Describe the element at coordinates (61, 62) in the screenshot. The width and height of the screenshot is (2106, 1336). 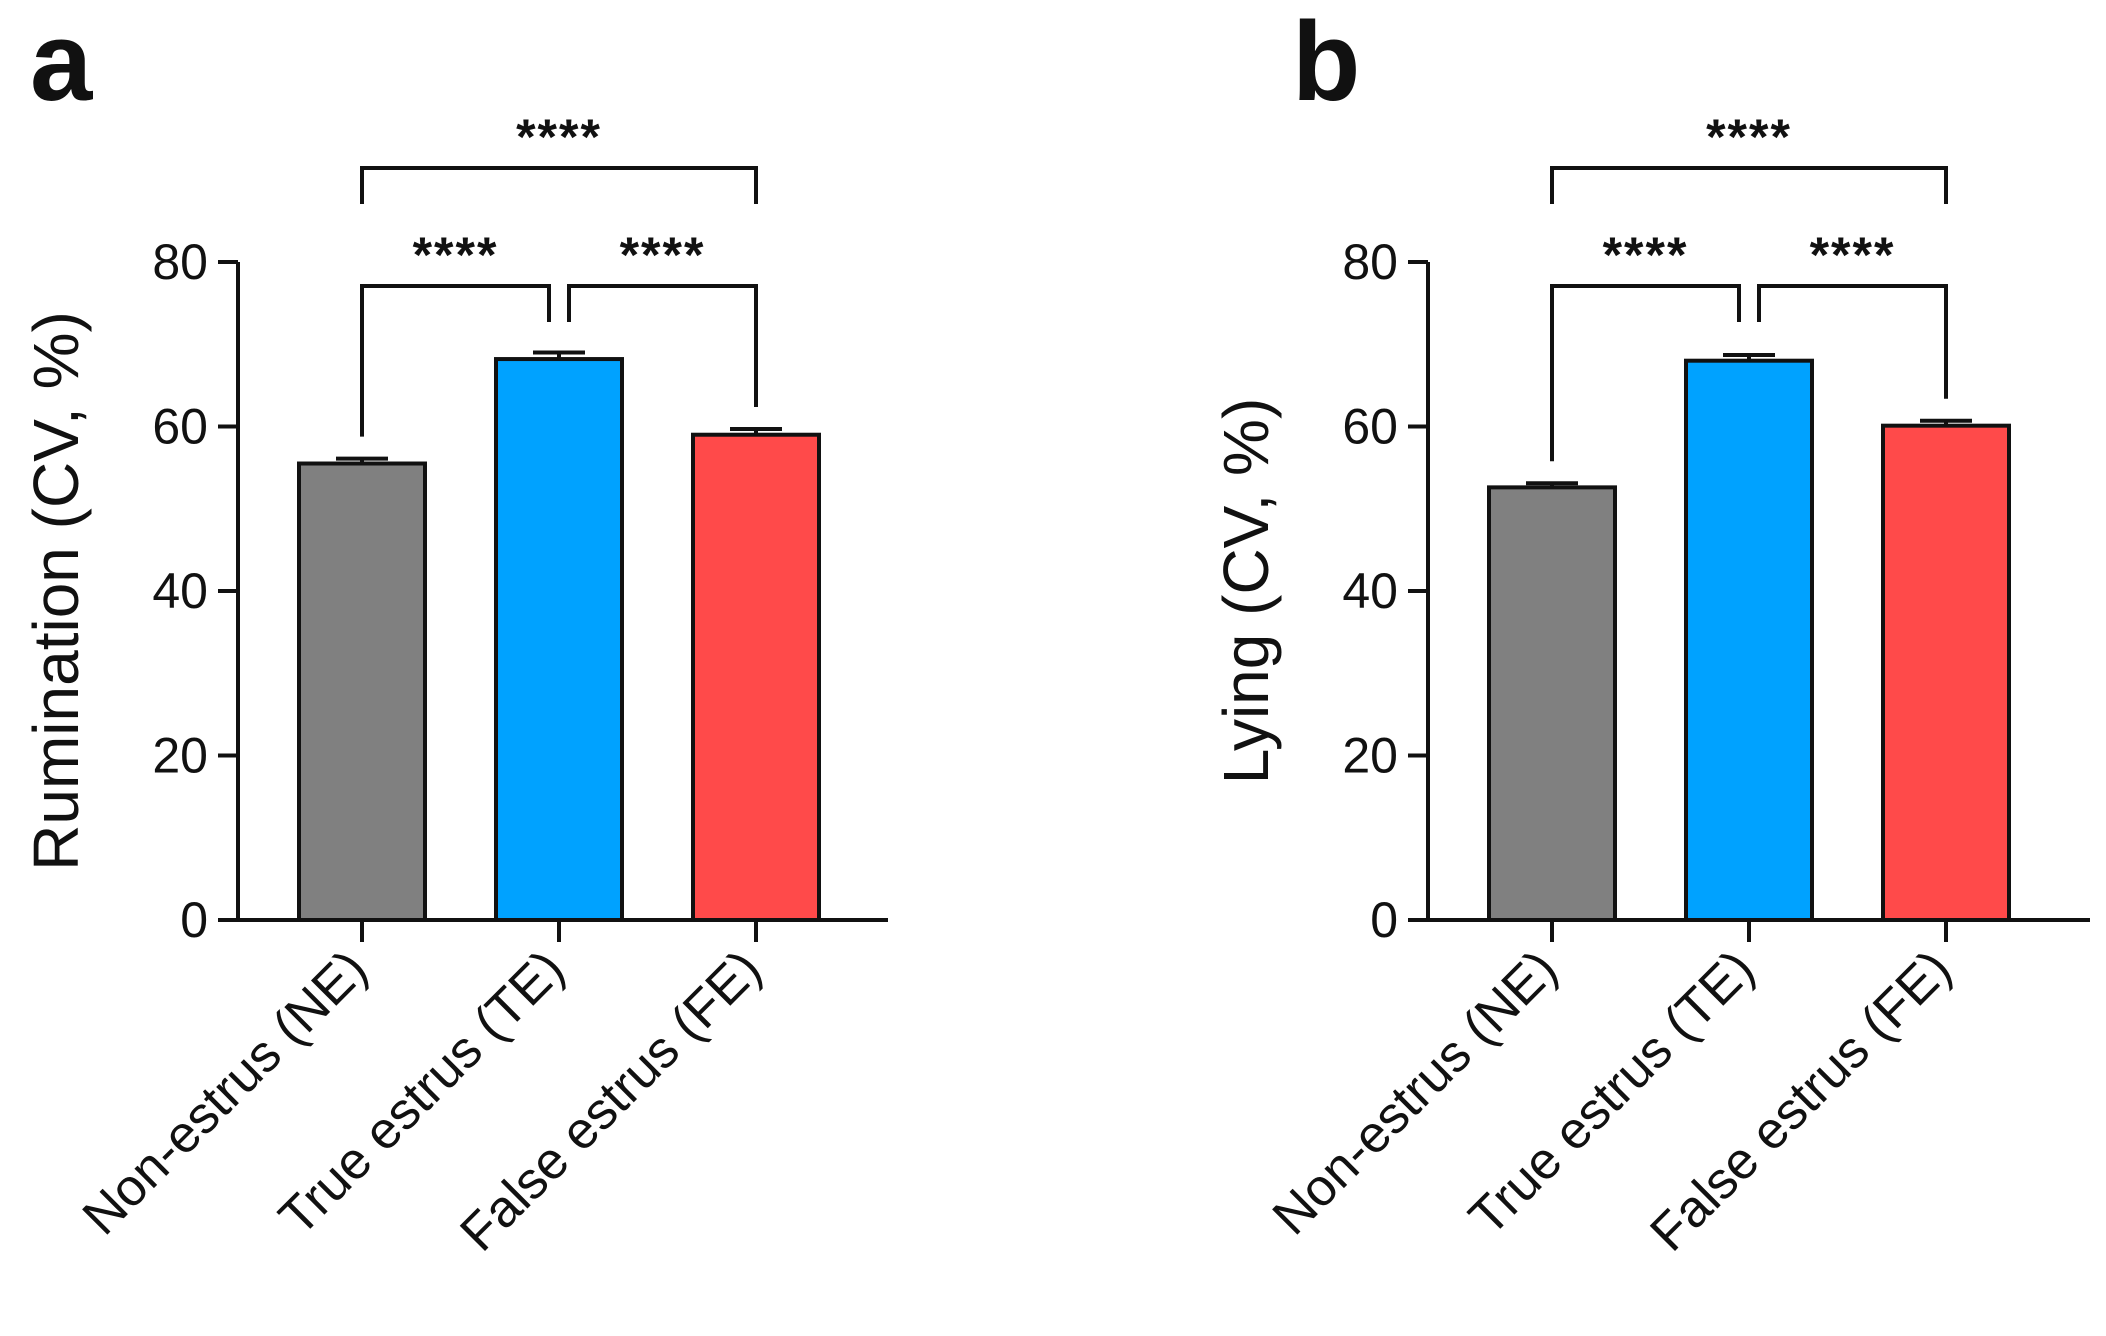
I see `panel-letter: a` at that location.